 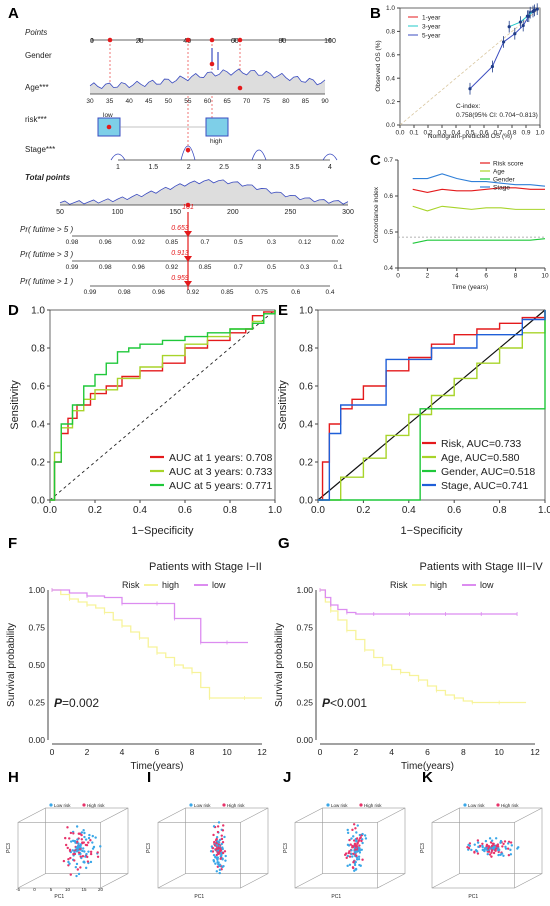 I want to click on x-tick-label: 4, so click(x=457, y=276).